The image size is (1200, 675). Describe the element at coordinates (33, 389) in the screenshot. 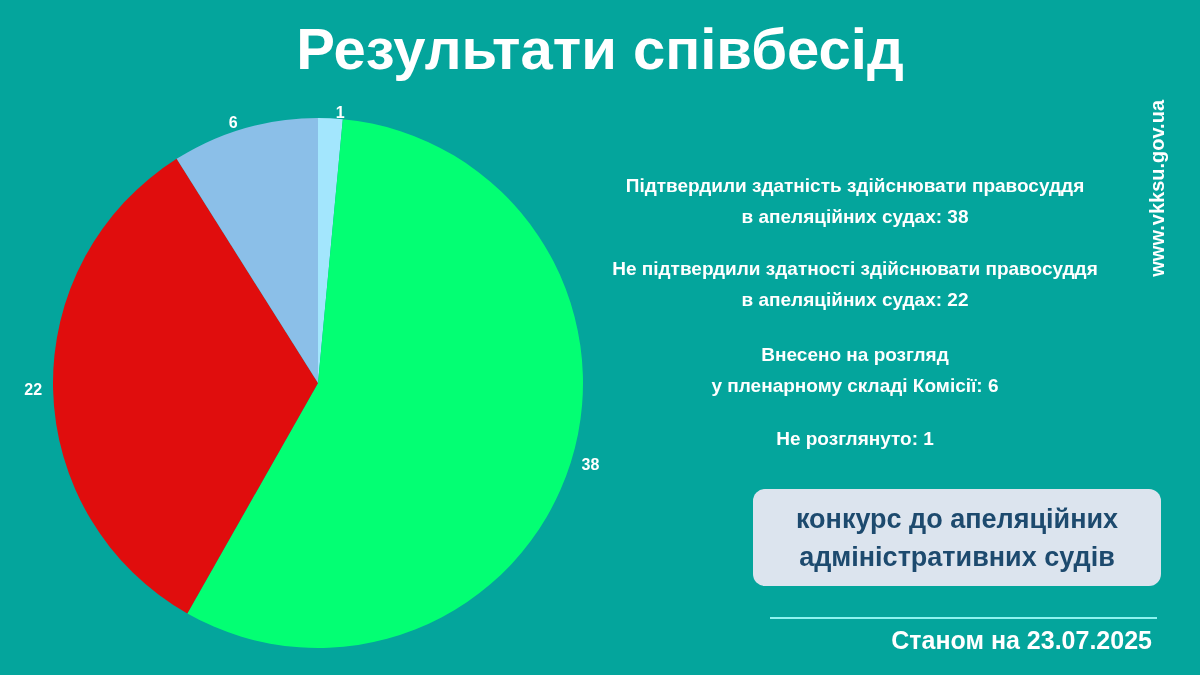

I see `data-label: 22` at that location.